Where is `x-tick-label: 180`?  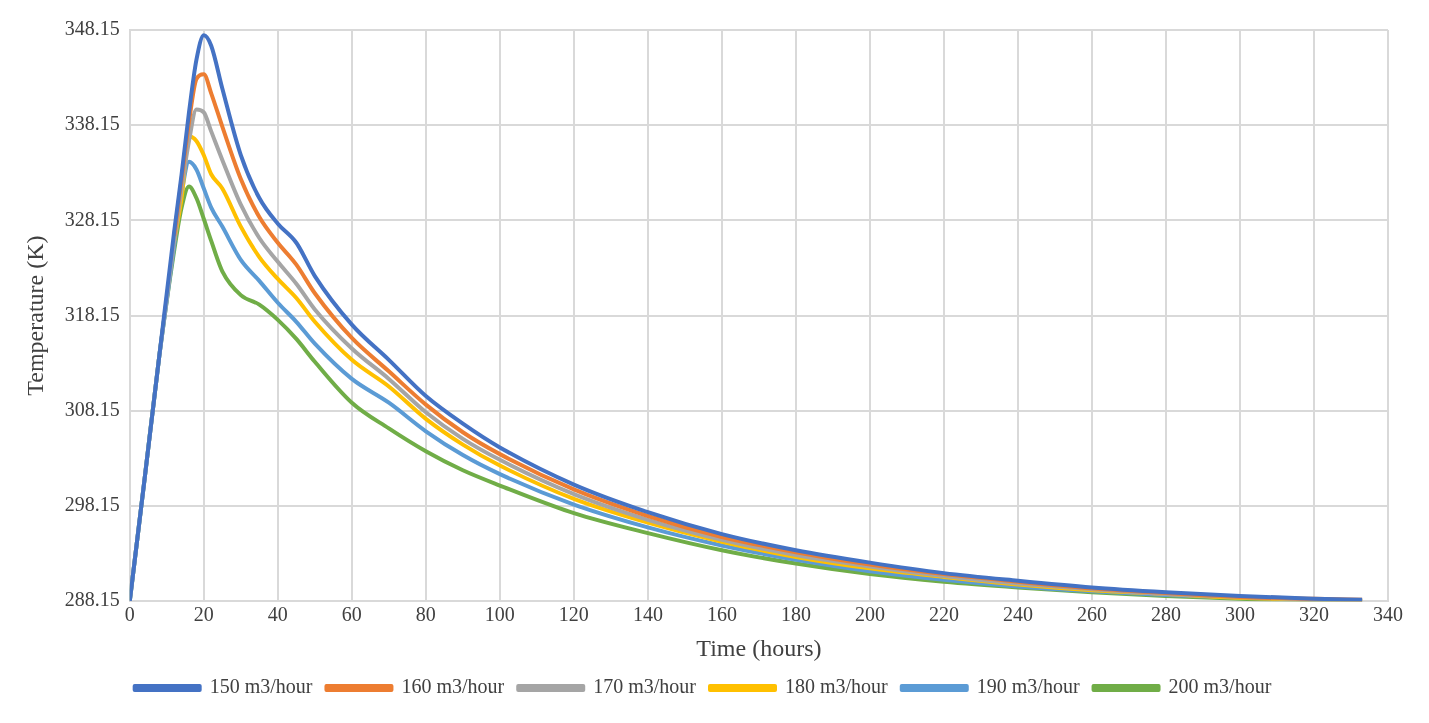
x-tick-label: 180 is located at coordinates (795, 614).